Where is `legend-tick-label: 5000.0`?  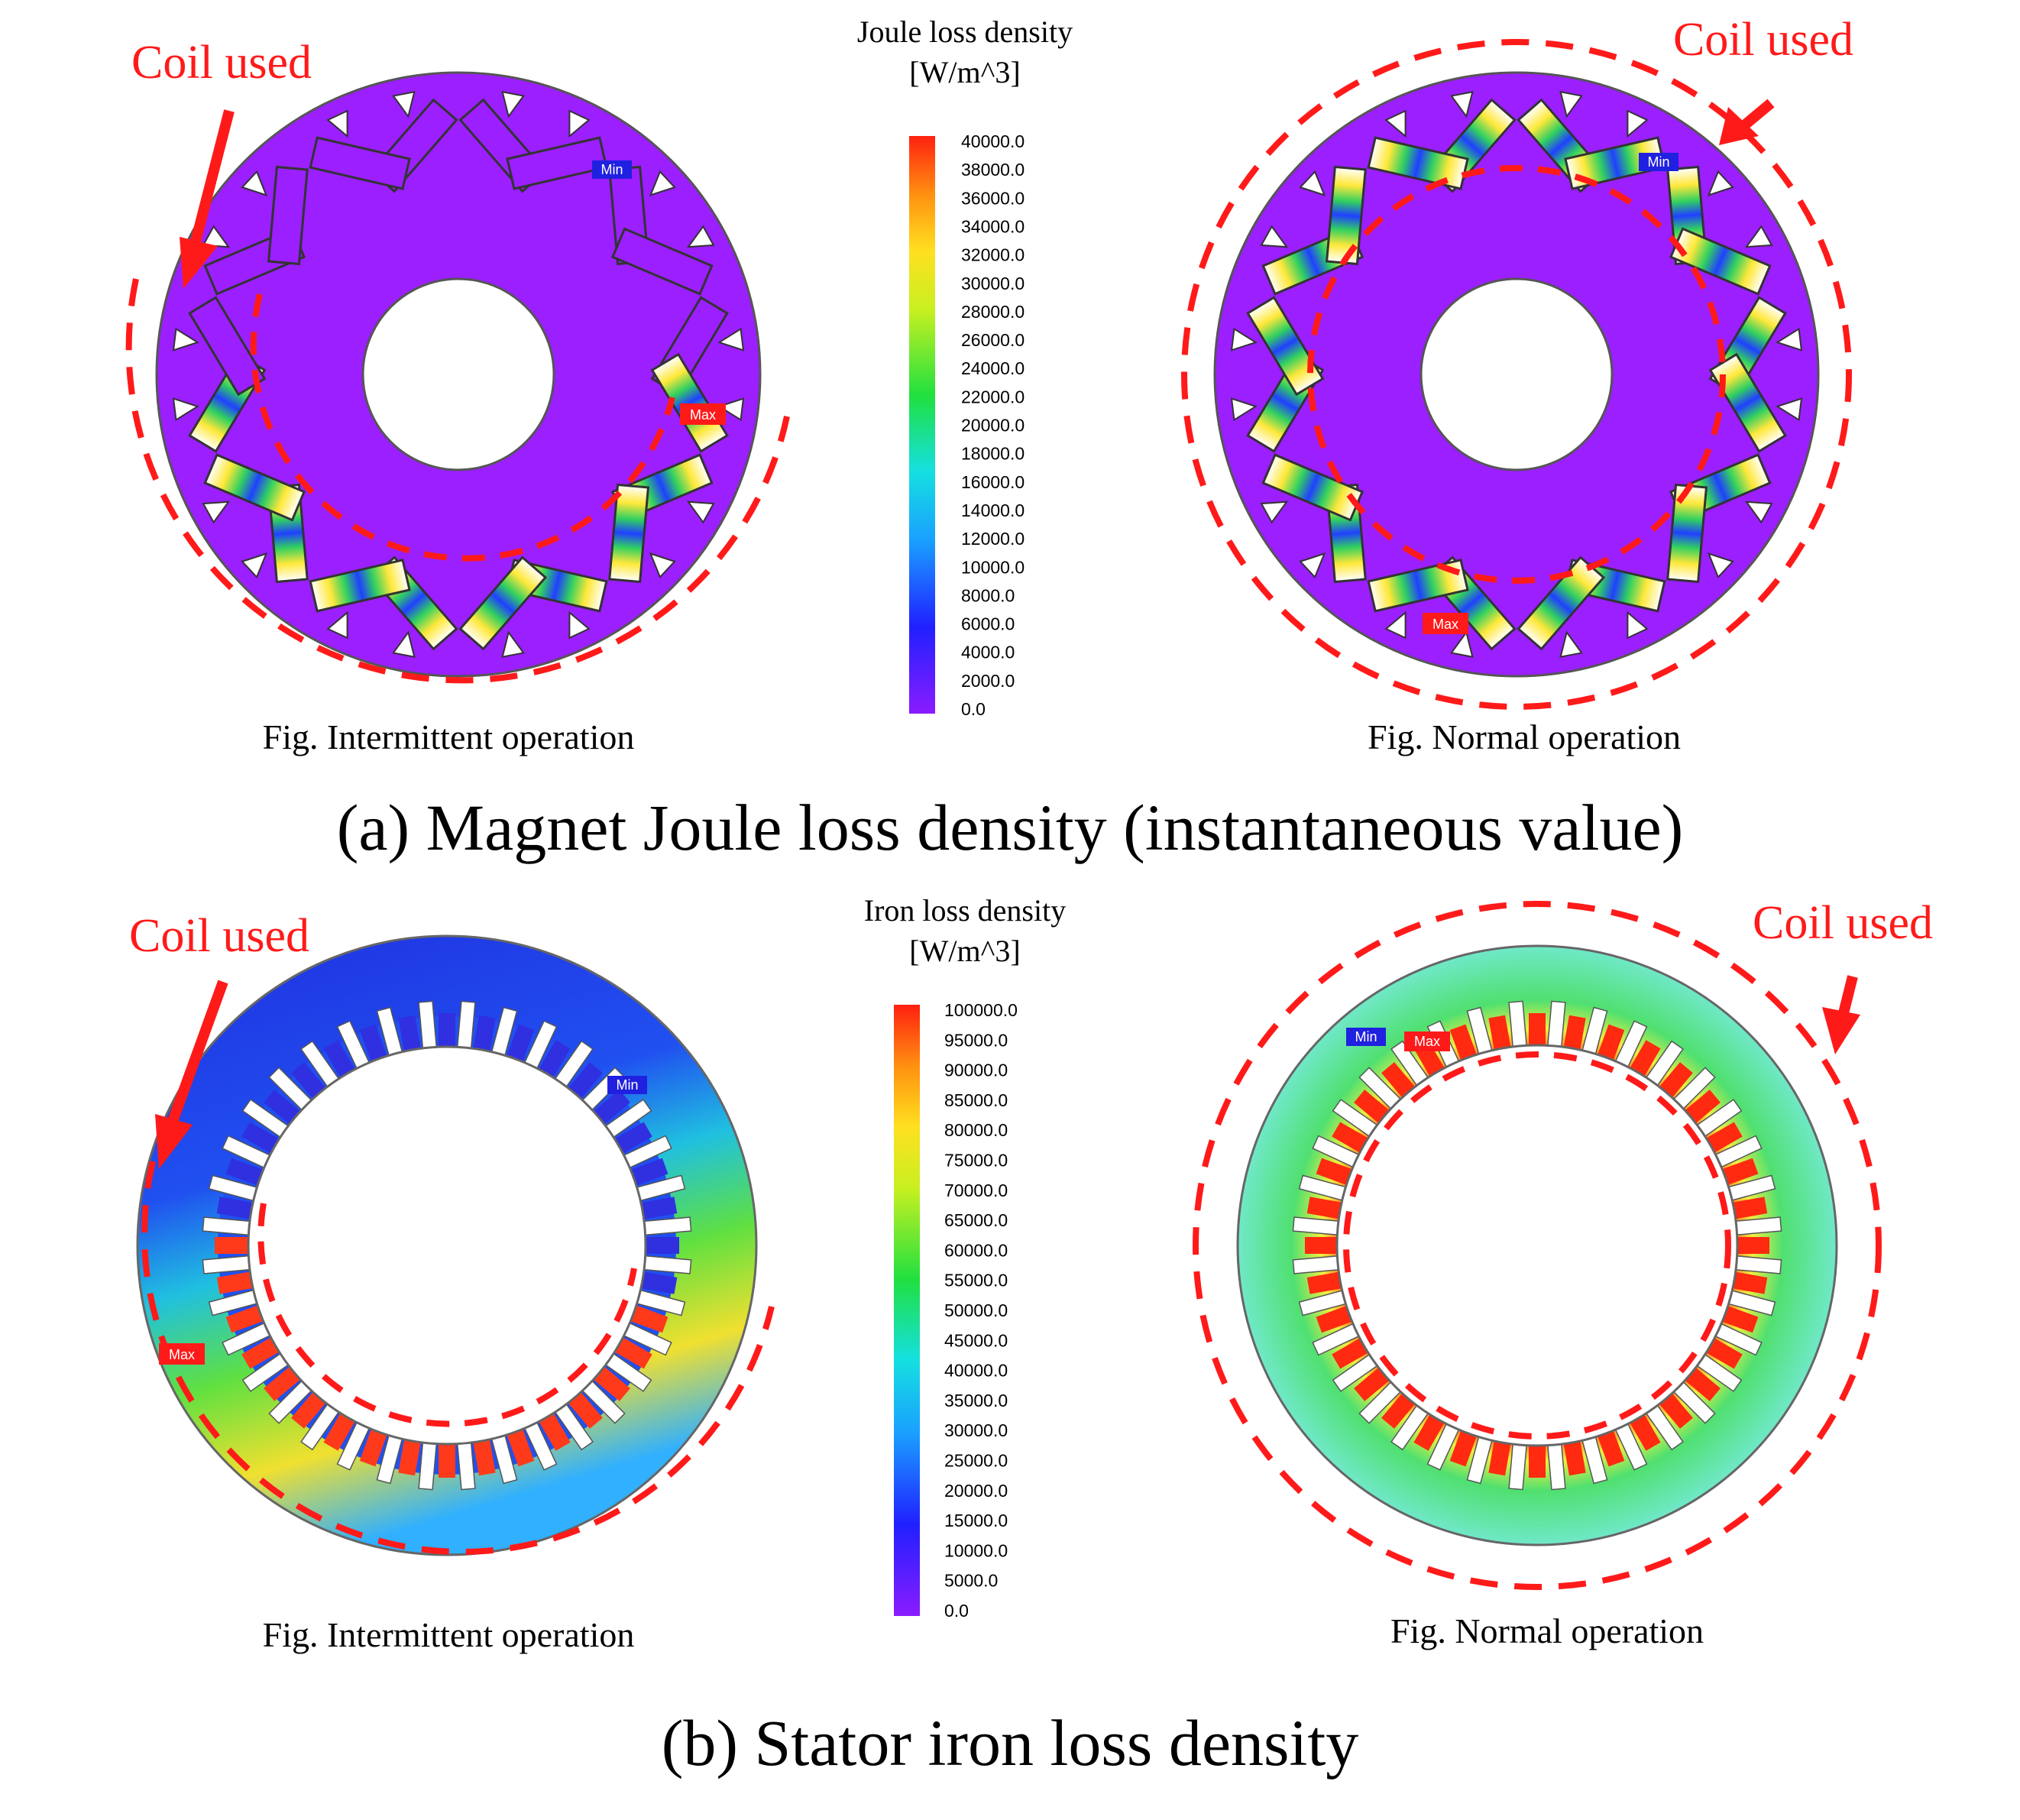
legend-tick-label: 5000.0 is located at coordinates (971, 1581).